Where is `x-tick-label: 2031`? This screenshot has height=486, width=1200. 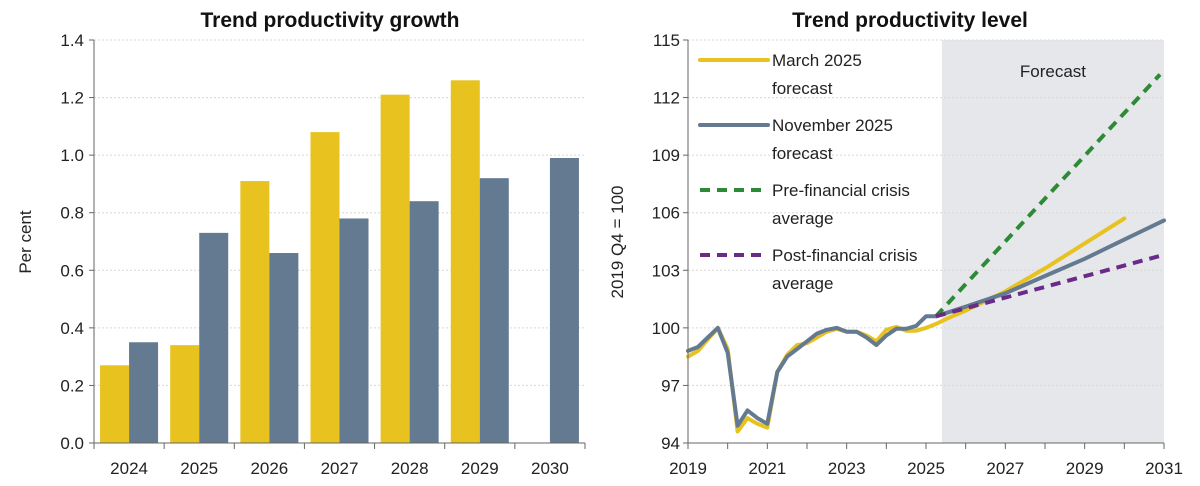 x-tick-label: 2031 is located at coordinates (1164, 468).